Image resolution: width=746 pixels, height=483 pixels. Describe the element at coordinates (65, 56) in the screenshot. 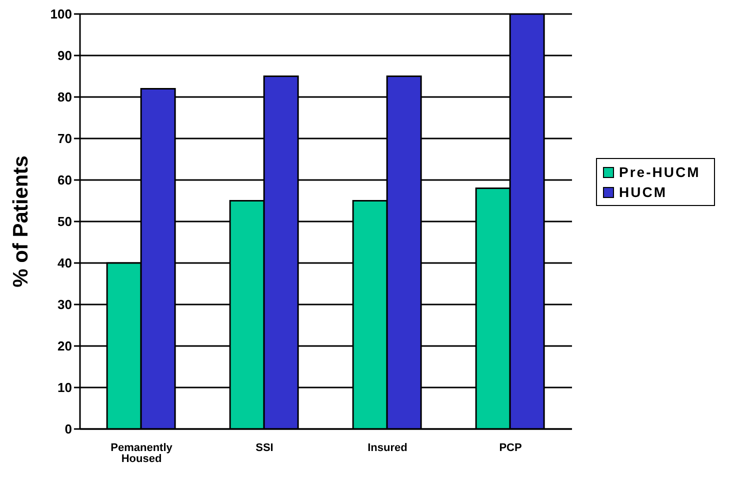

I see `y-tick-label: 90` at that location.